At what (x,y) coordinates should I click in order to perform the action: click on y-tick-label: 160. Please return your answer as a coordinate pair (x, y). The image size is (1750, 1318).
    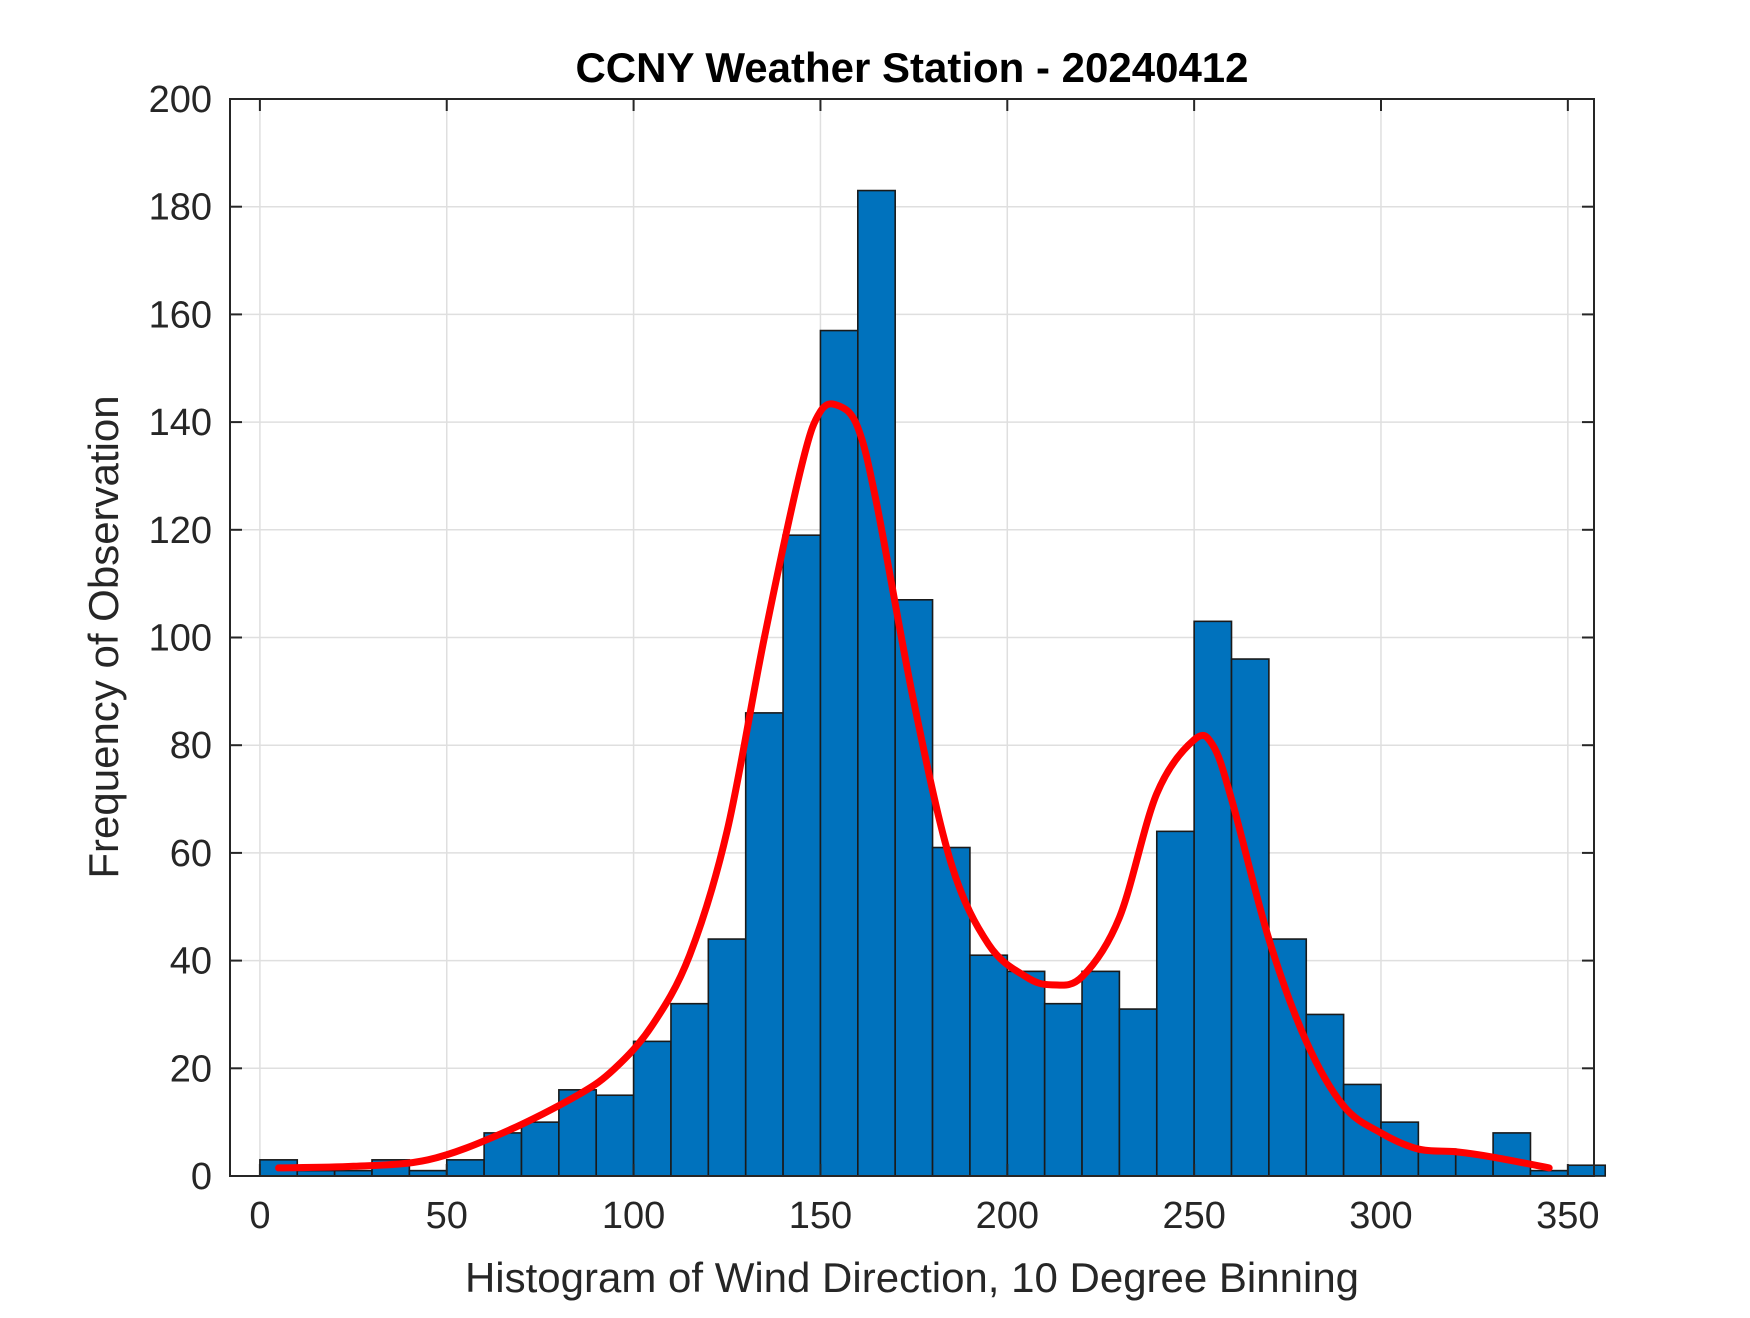
    Looking at the image, I should click on (180, 315).